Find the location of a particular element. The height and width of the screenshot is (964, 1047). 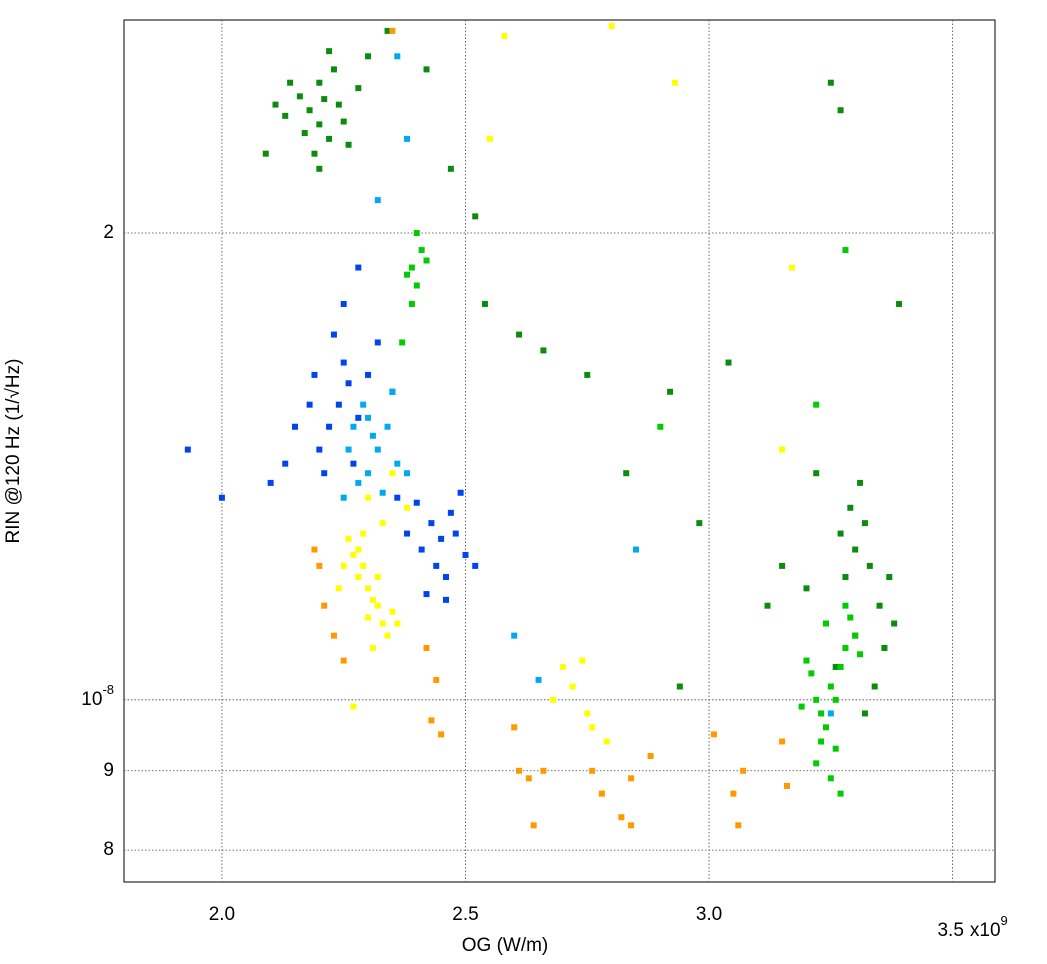

x-tick-label: 2.0 is located at coordinates (222, 914).